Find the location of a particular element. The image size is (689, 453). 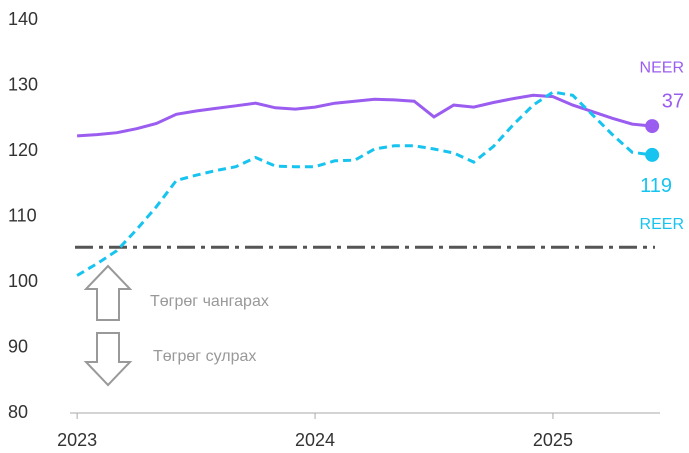

annotation: Төгрөг чангарах is located at coordinates (209, 301).